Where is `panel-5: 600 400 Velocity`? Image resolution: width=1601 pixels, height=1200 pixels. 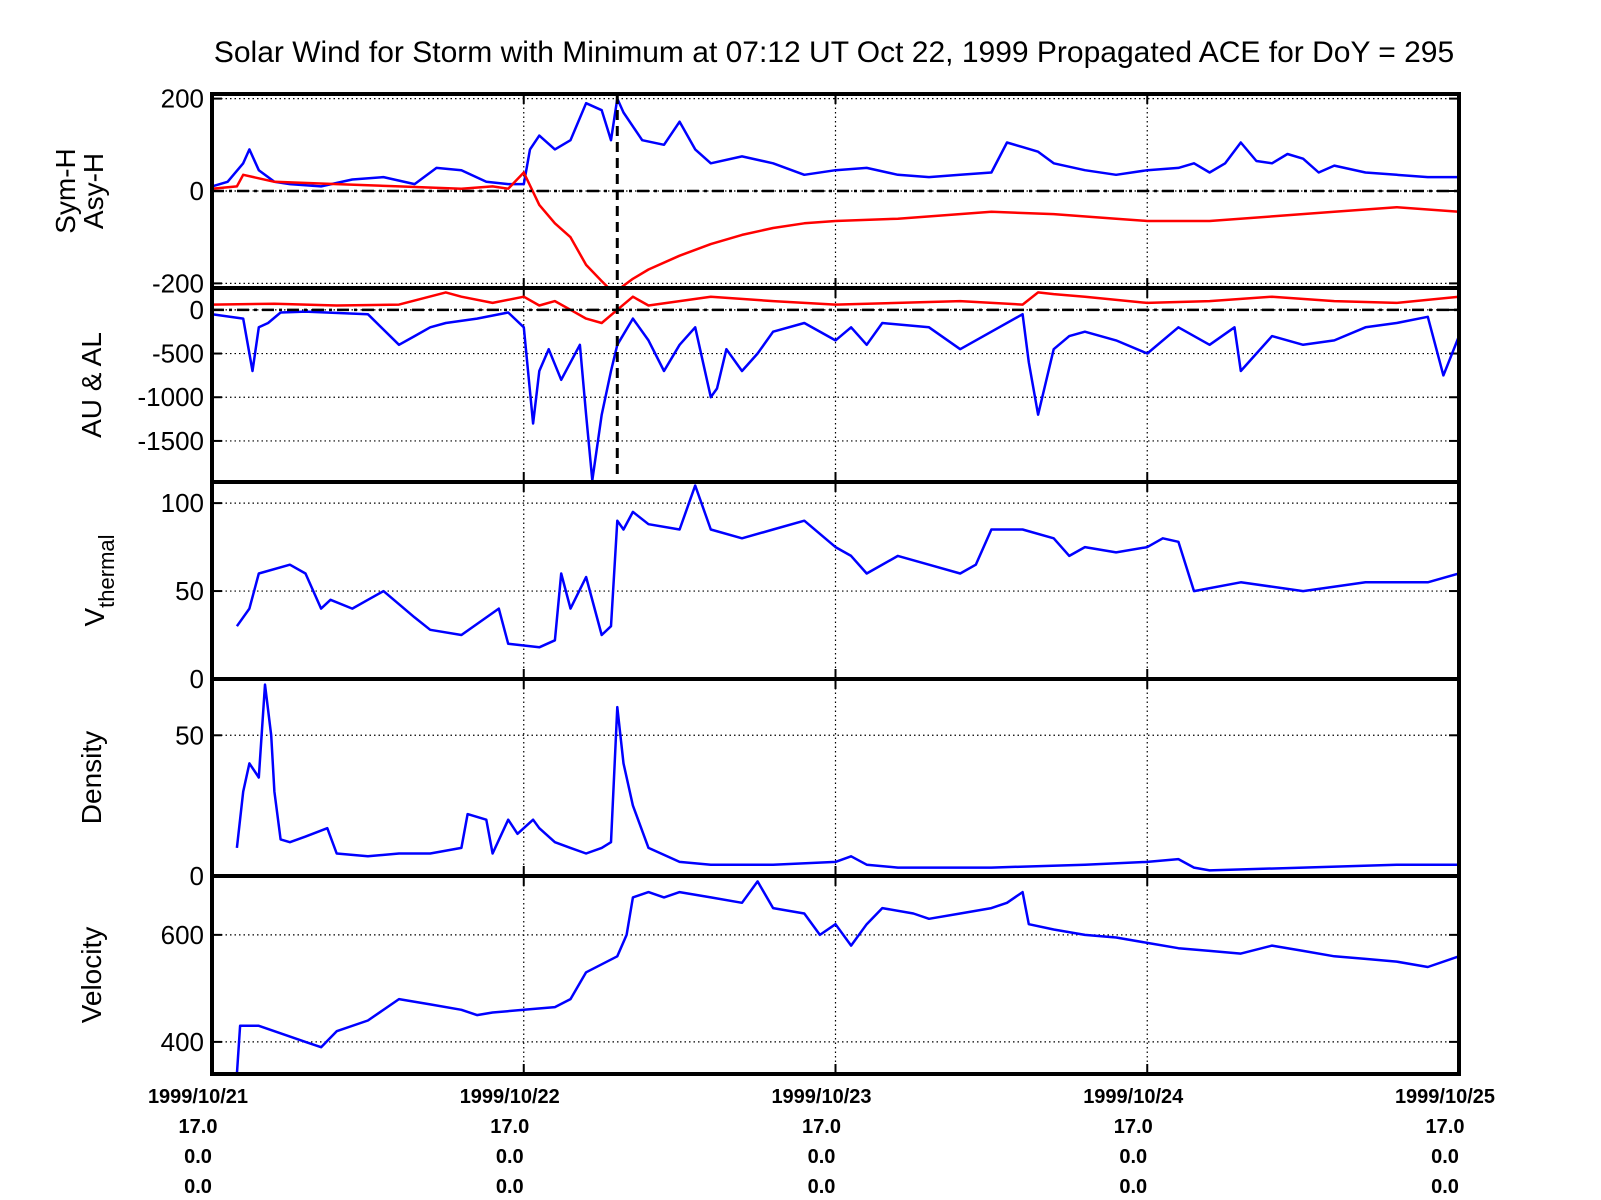
panel-5: 600 400 Velocity is located at coordinates (768, 975).